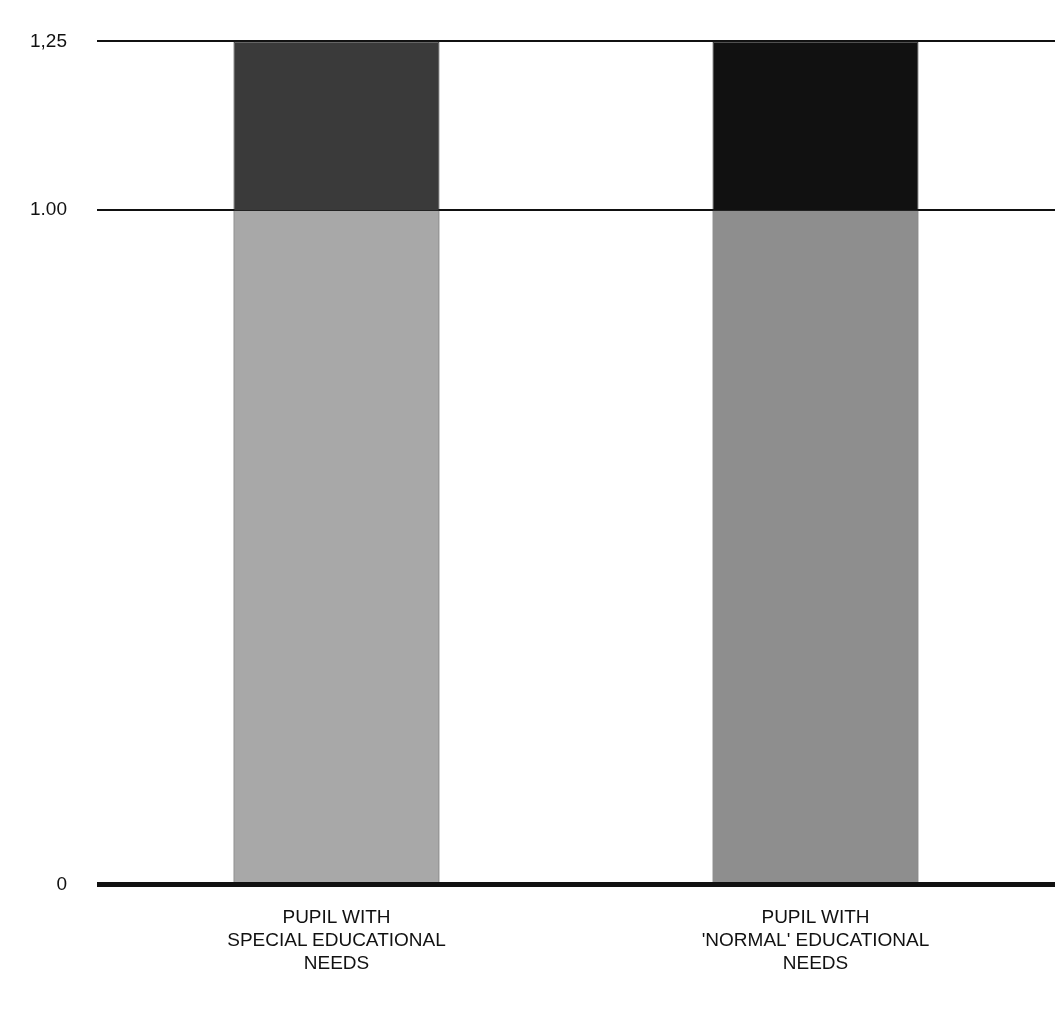 The height and width of the screenshot is (1027, 1055). What do you see at coordinates (48, 40) in the screenshot?
I see `y-tick-label: 1,25` at bounding box center [48, 40].